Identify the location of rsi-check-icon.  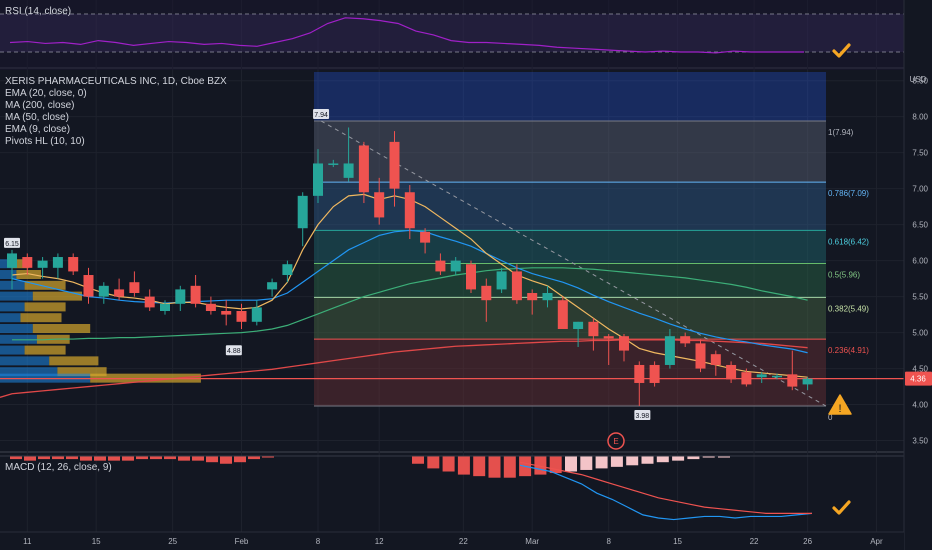
(841, 50).